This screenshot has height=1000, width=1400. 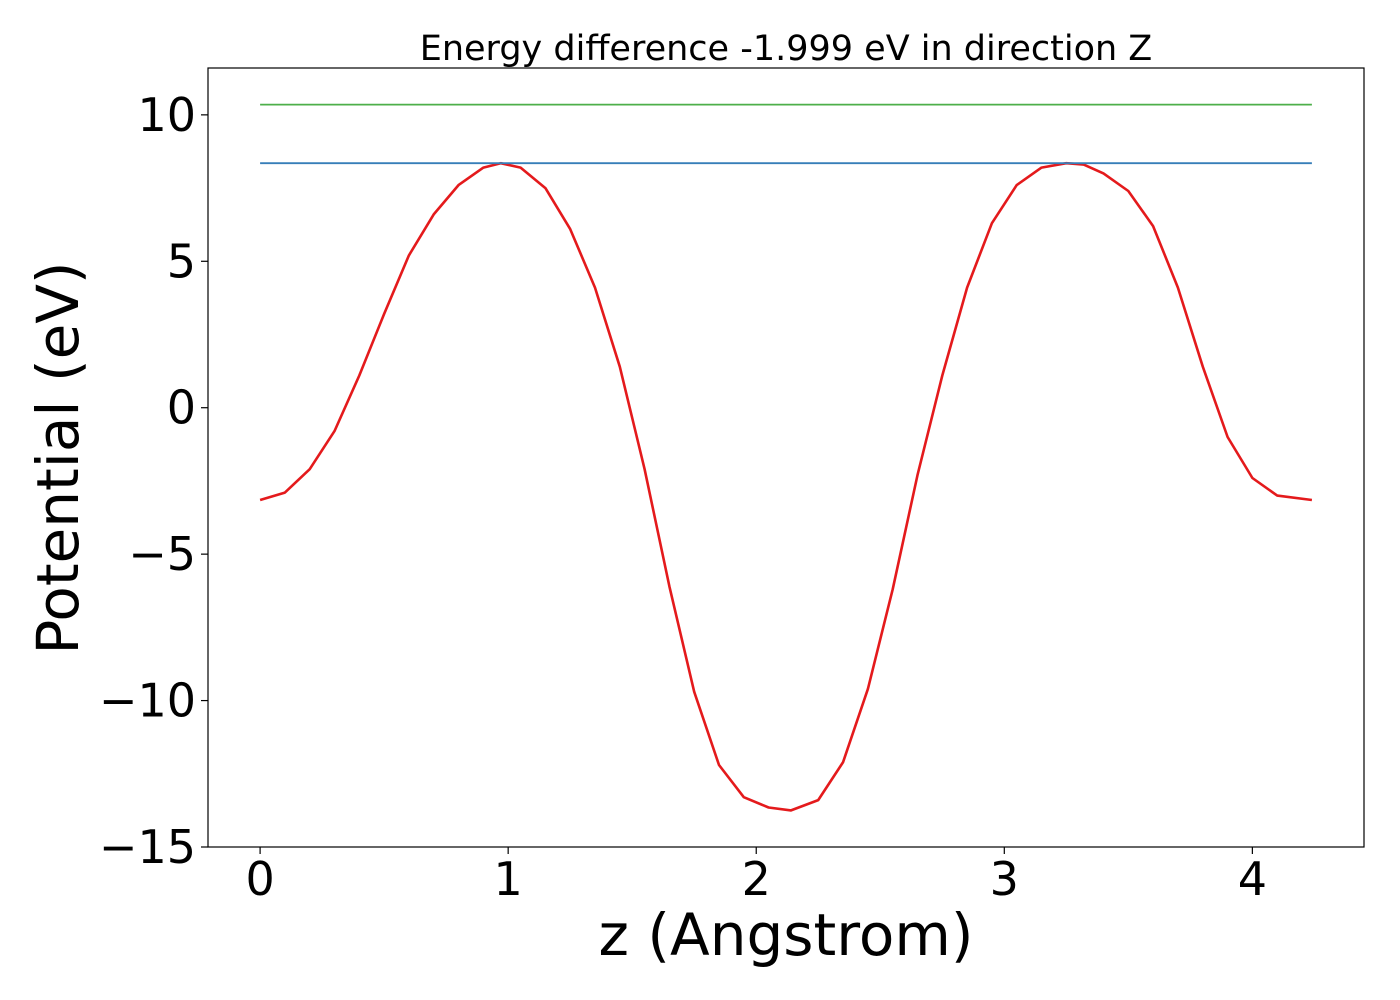 I want to click on x-tick-label: 2, so click(x=756, y=879).